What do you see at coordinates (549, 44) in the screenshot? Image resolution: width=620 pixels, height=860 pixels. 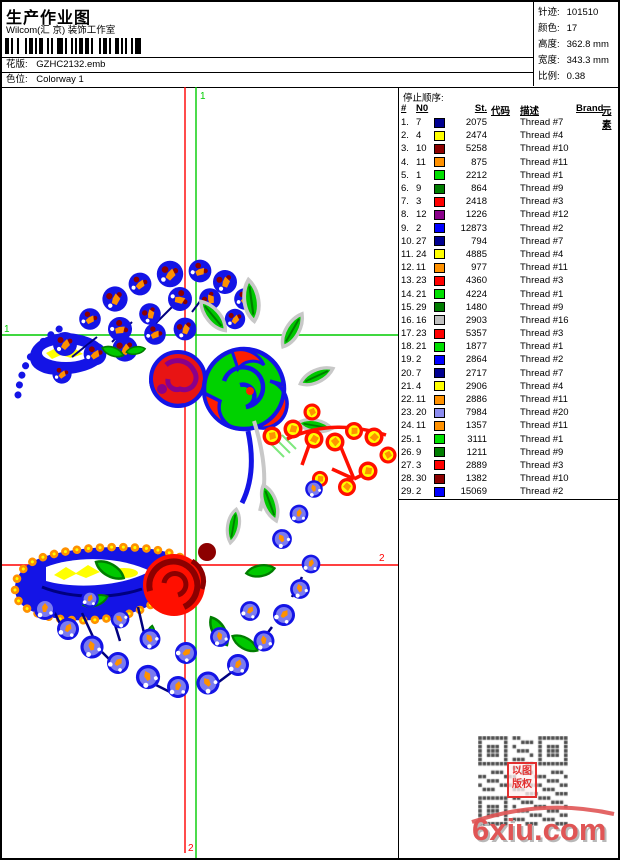 I see `stat-height-label: 高度:` at bounding box center [549, 44].